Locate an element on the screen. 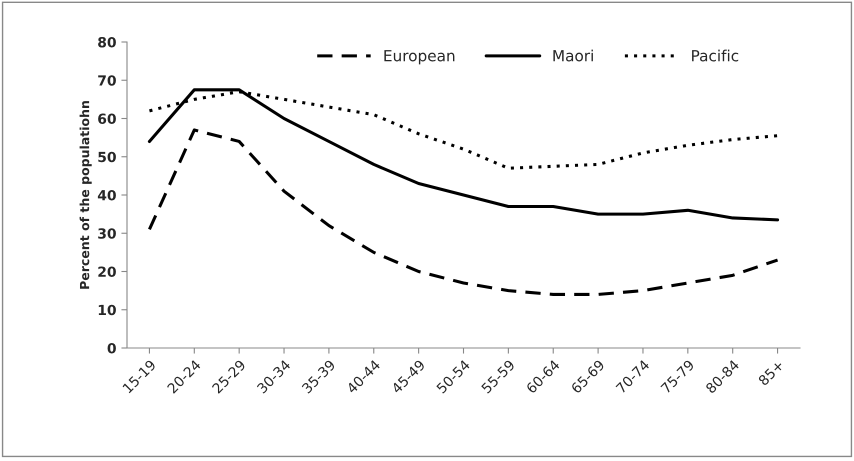 Image resolution: width=854 pixels, height=461 pixels. y-tick-label: 80 is located at coordinates (107, 42).